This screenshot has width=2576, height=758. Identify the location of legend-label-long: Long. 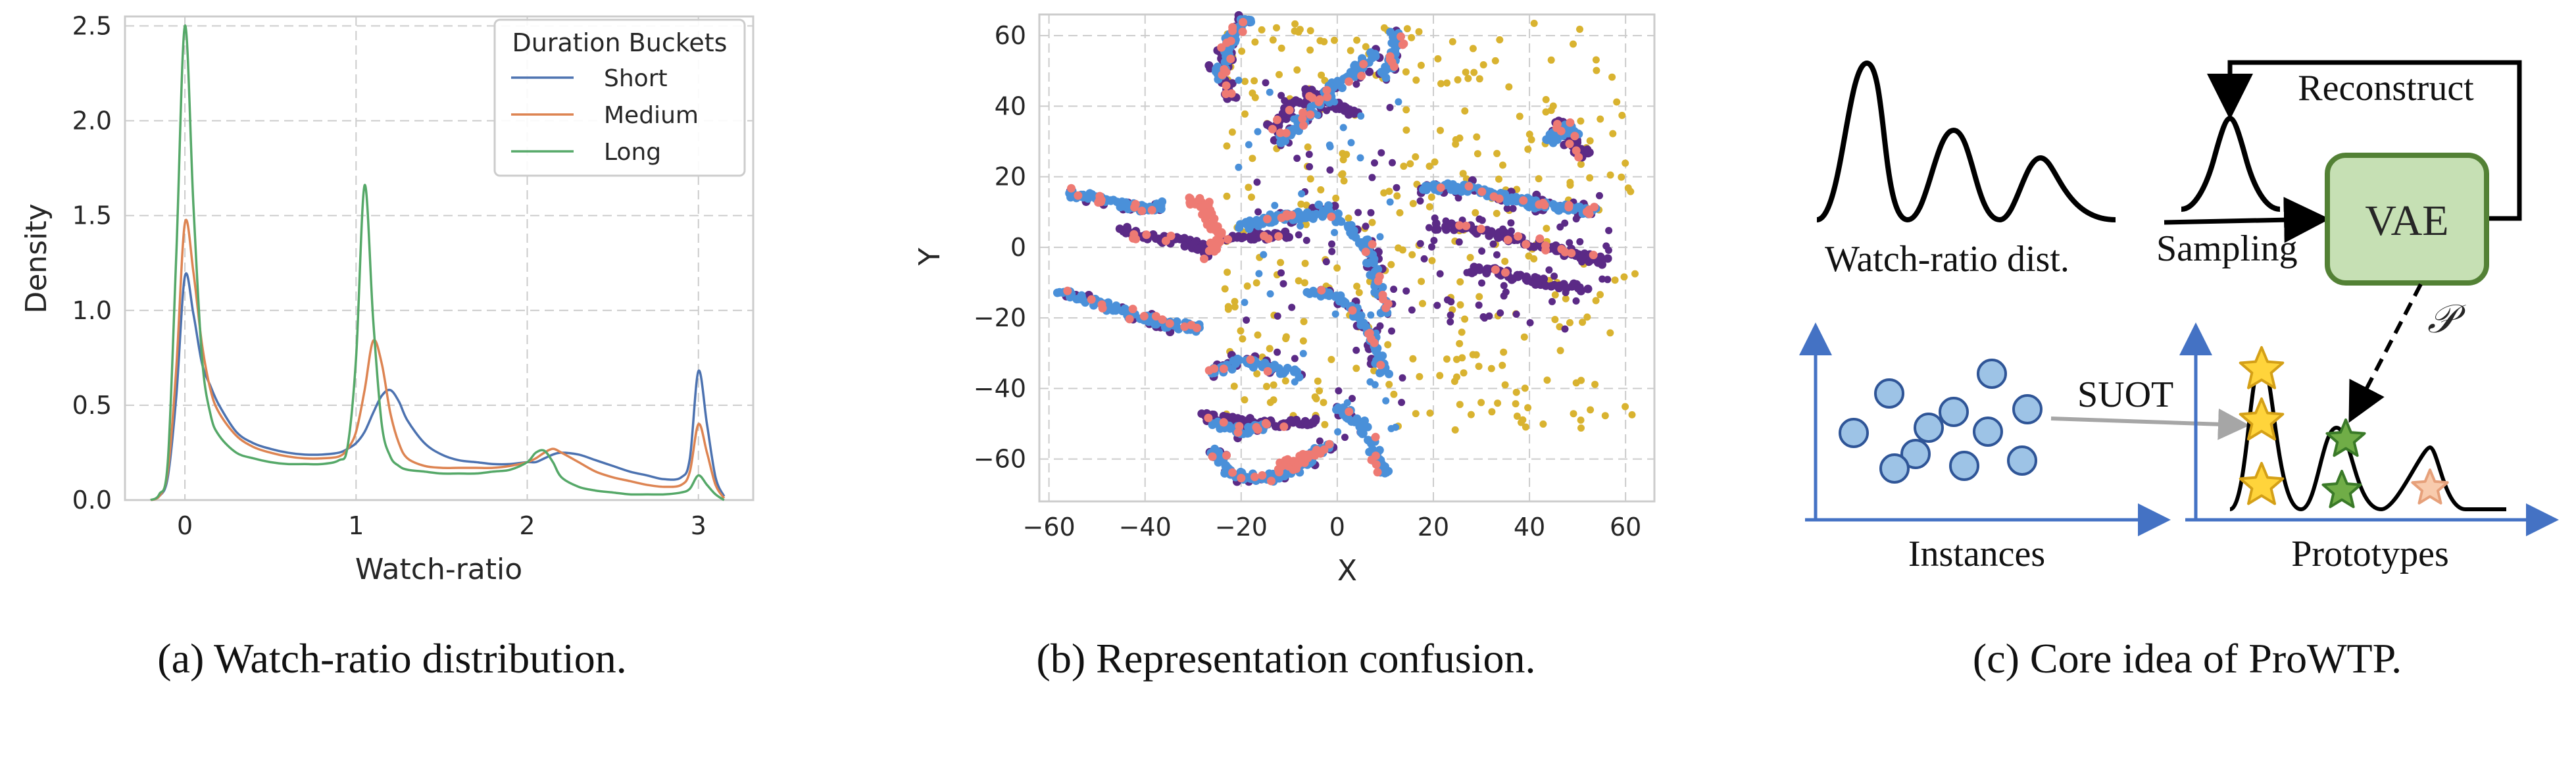
(632, 152).